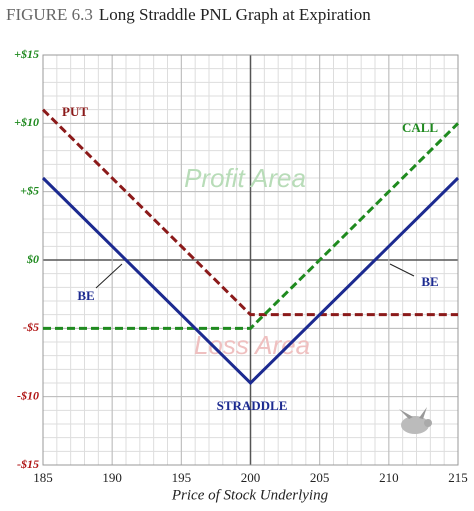 The image size is (474, 511). What do you see at coordinates (29, 190) in the screenshot?
I see `y-tick-label: +$5` at bounding box center [29, 190].